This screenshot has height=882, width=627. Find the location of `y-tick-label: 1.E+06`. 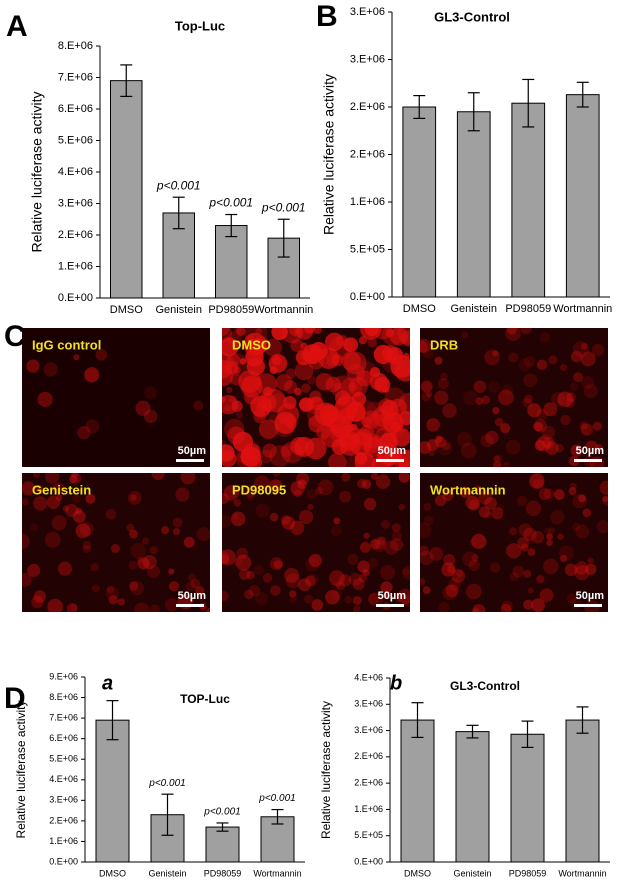

y-tick-label: 1.E+06 is located at coordinates (368, 809).